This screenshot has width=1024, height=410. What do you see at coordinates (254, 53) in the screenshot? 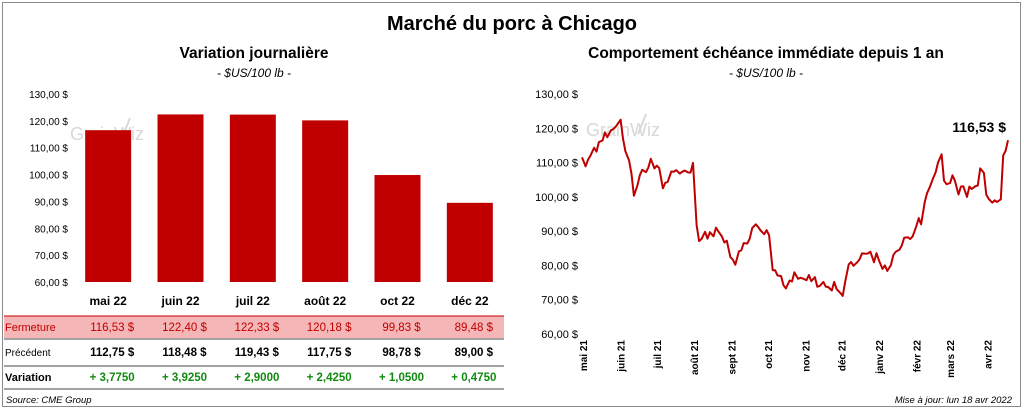
I see `bar-chart-title: Variation journalière` at bounding box center [254, 53].